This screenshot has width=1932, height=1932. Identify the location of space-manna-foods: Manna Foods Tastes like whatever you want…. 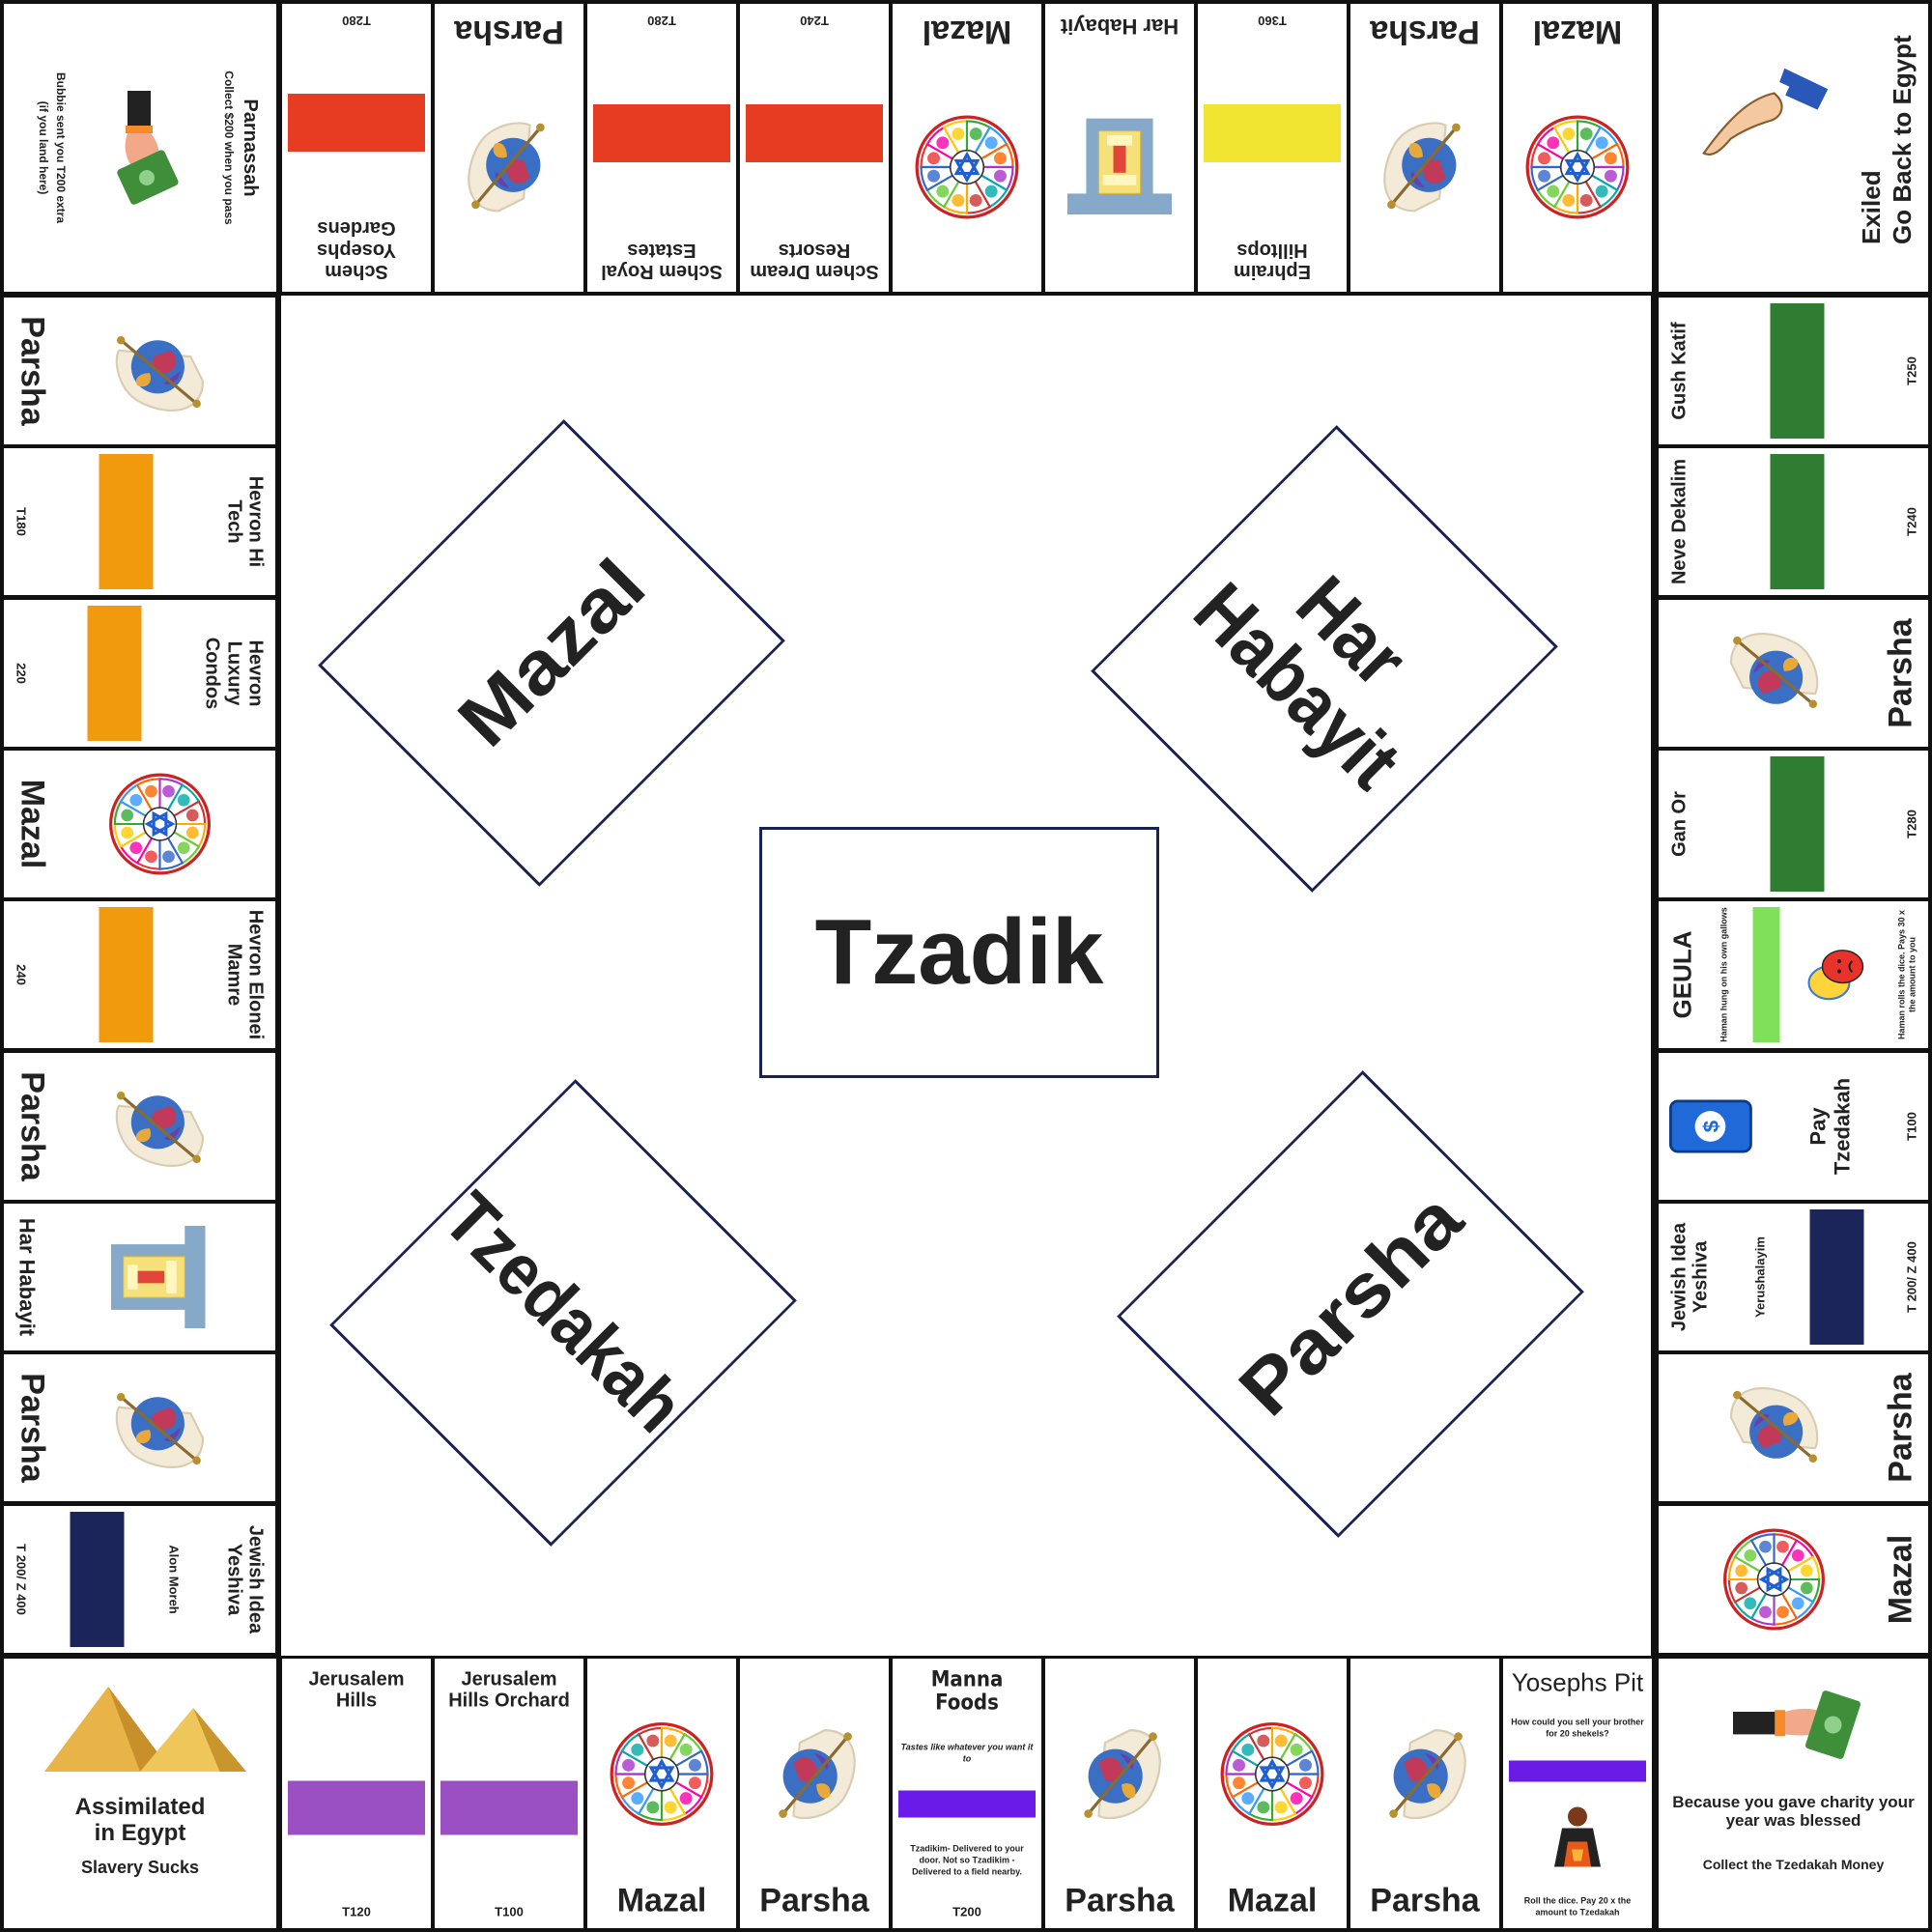
(967, 1793).